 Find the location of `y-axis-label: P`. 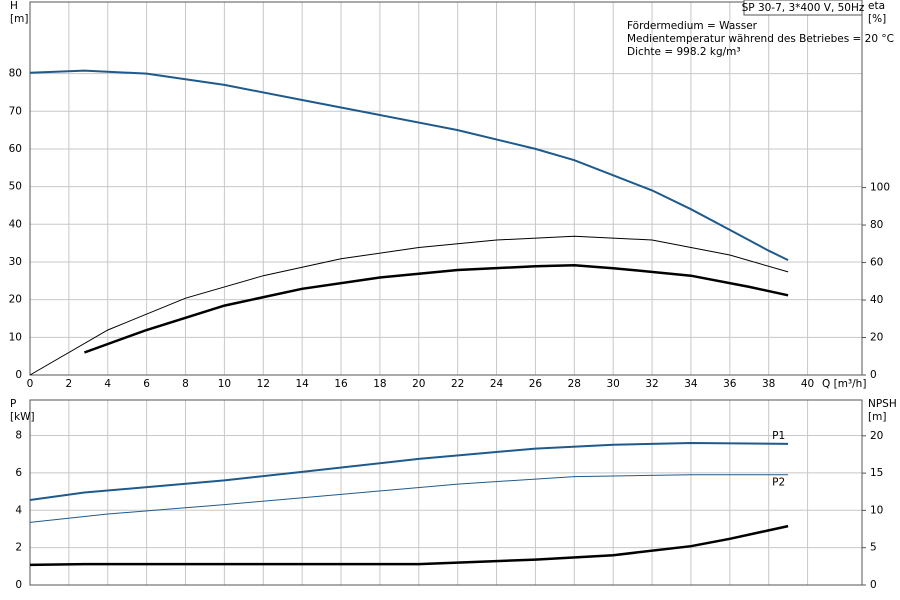

y-axis-label: P is located at coordinates (13, 404).